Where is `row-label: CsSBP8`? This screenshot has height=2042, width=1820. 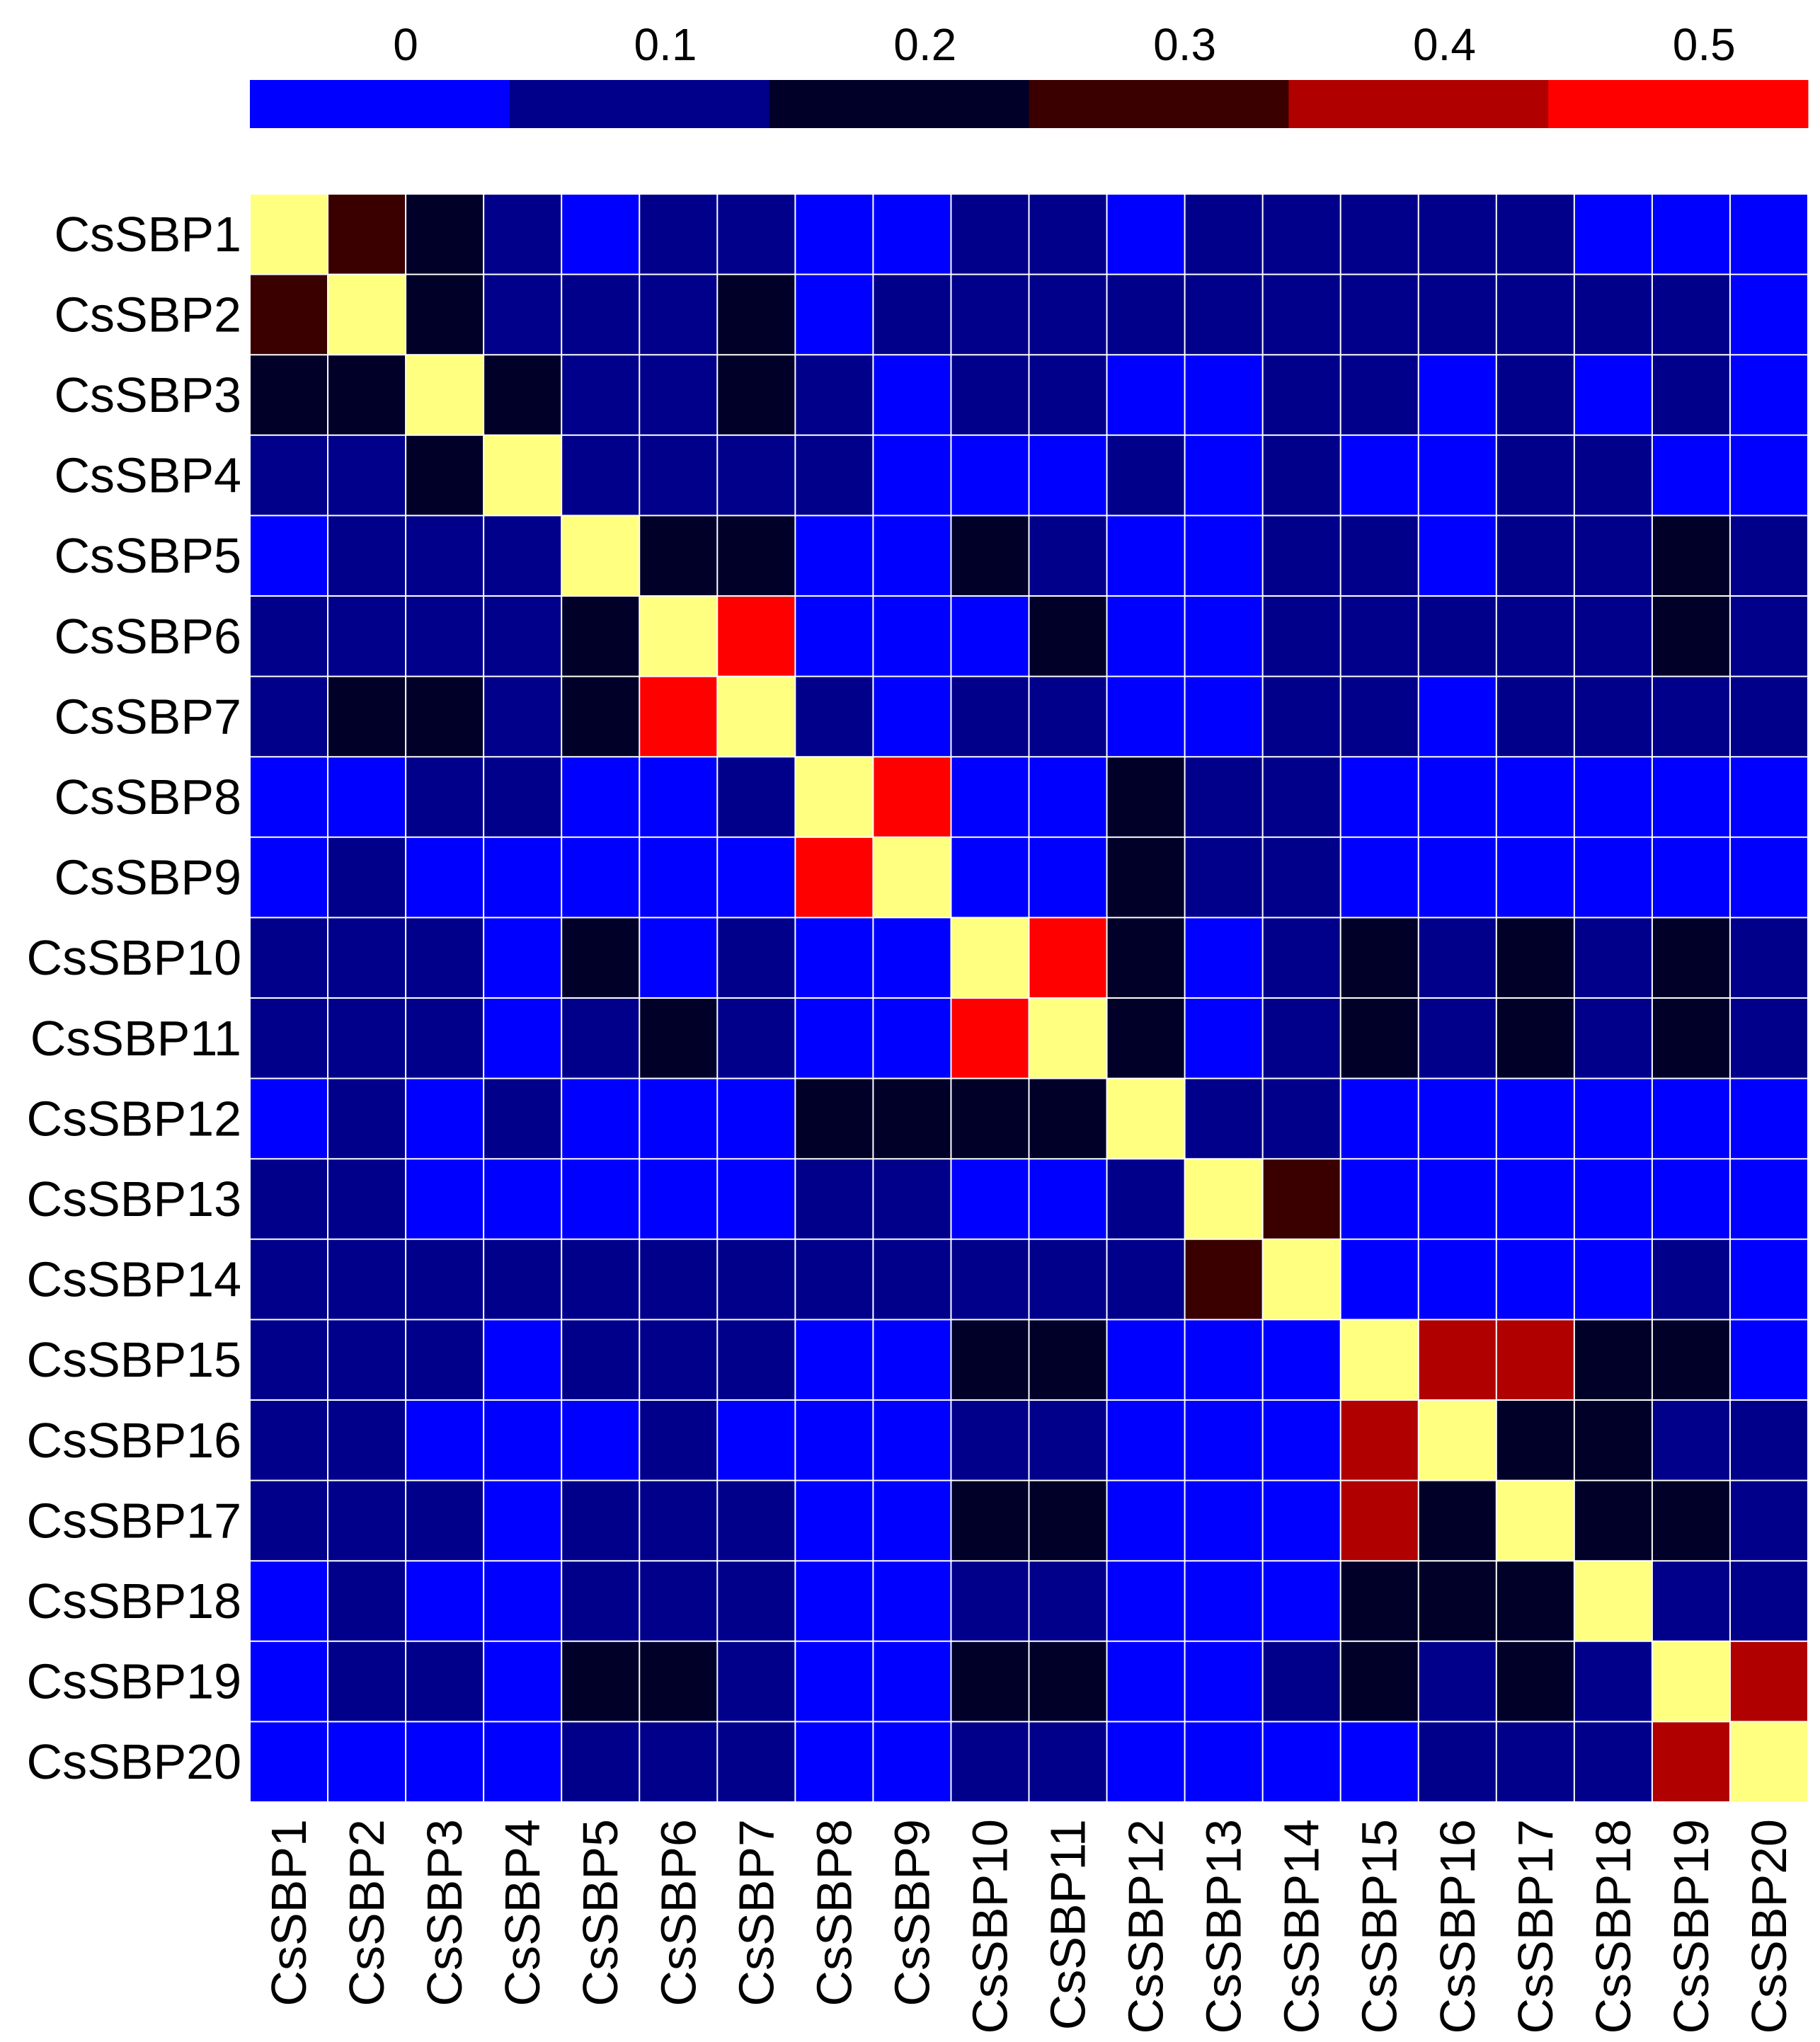
row-label: CsSBP8 is located at coordinates (147, 797).